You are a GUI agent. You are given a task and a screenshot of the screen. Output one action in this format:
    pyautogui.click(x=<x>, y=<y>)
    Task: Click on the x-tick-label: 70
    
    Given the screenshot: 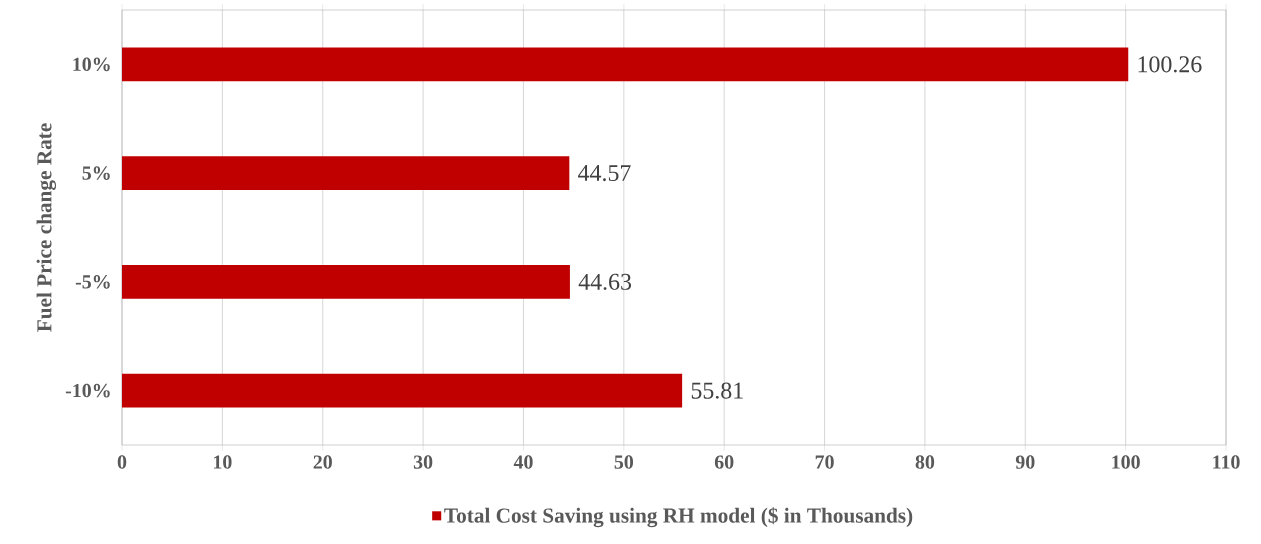 What is the action you would take?
    pyautogui.click(x=824, y=462)
    